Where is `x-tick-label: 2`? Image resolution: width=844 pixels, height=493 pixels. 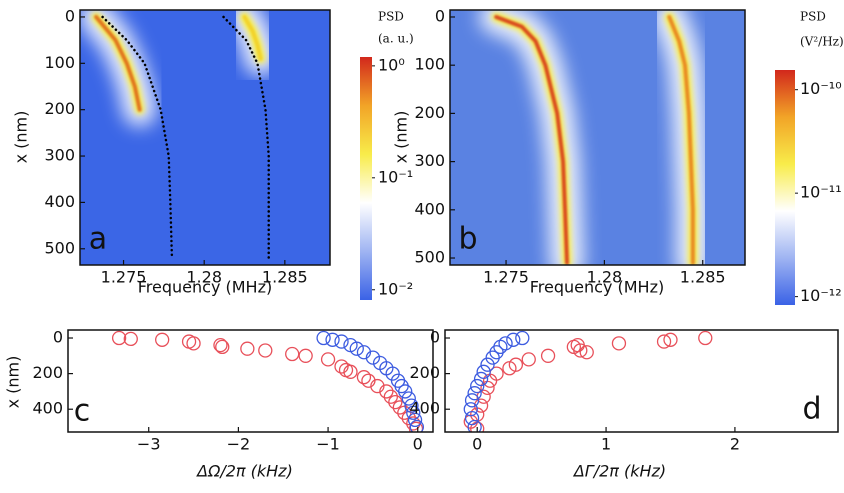
x-tick-label: 2 is located at coordinates (735, 444).